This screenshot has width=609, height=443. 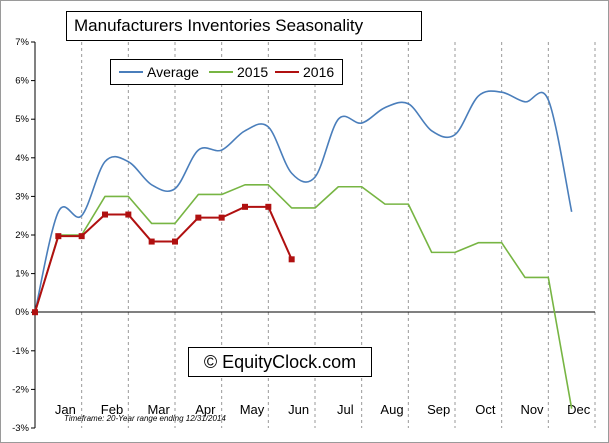 What do you see at coordinates (280, 362) in the screenshot?
I see `watermark: © EquityClock.com` at bounding box center [280, 362].